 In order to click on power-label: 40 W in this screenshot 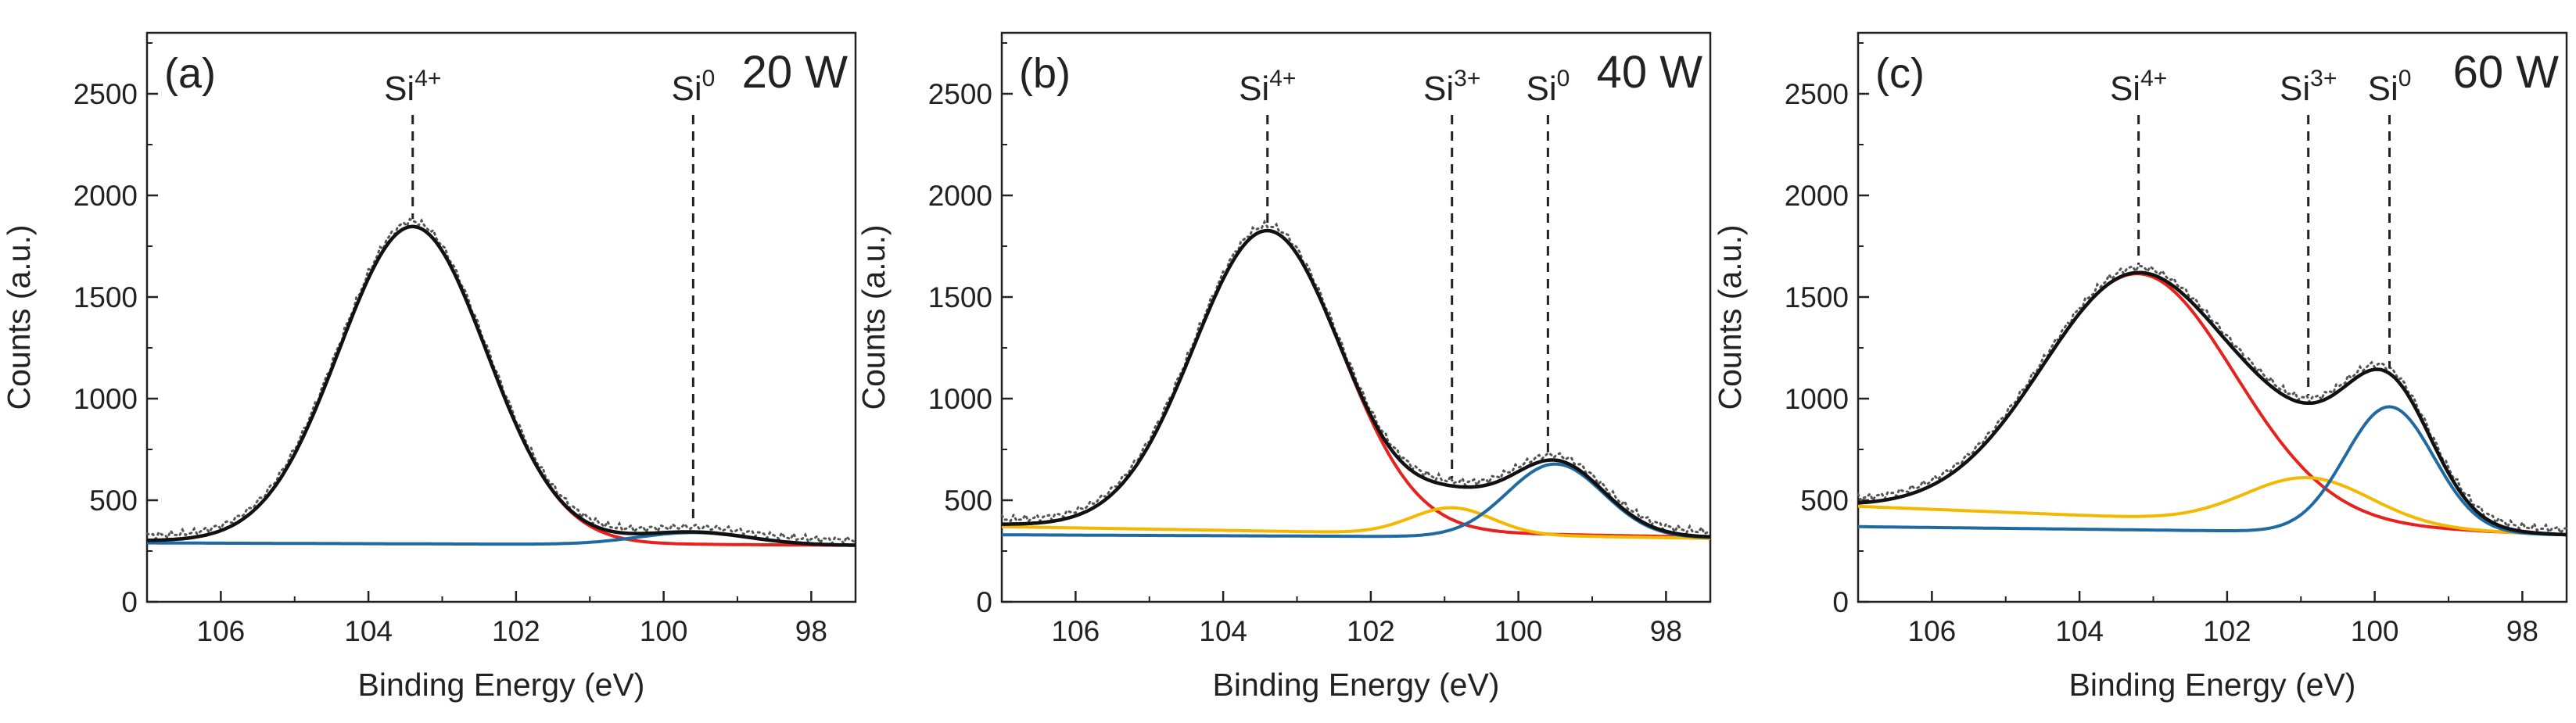, I will do `click(1650, 72)`.